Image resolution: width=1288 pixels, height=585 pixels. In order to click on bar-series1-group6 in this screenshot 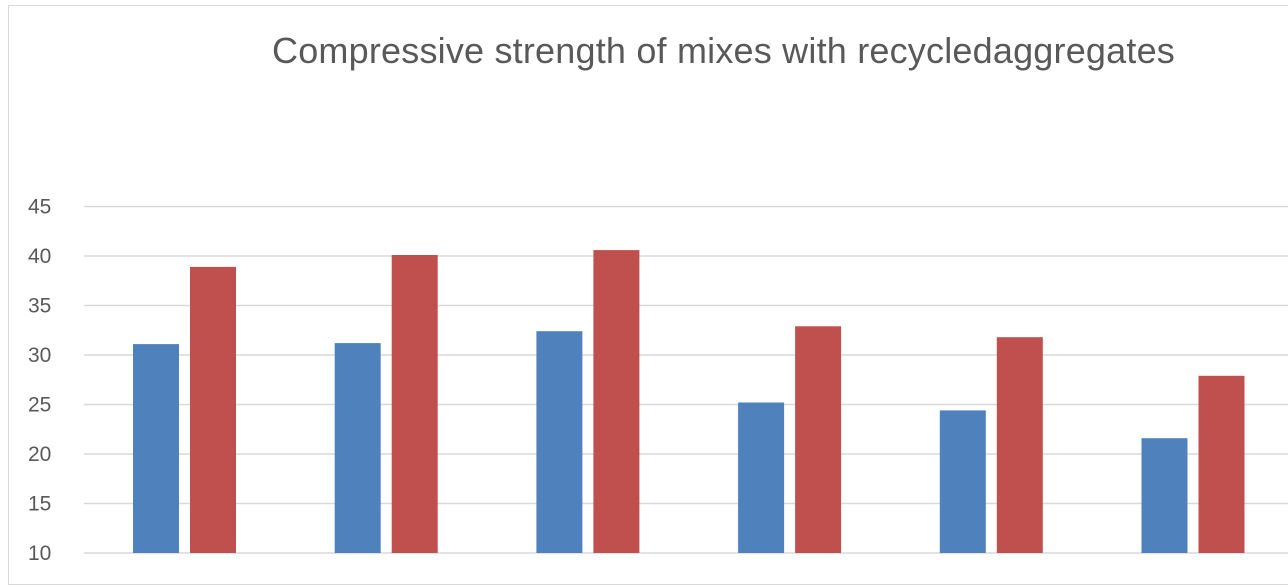, I will do `click(1164, 495)`.